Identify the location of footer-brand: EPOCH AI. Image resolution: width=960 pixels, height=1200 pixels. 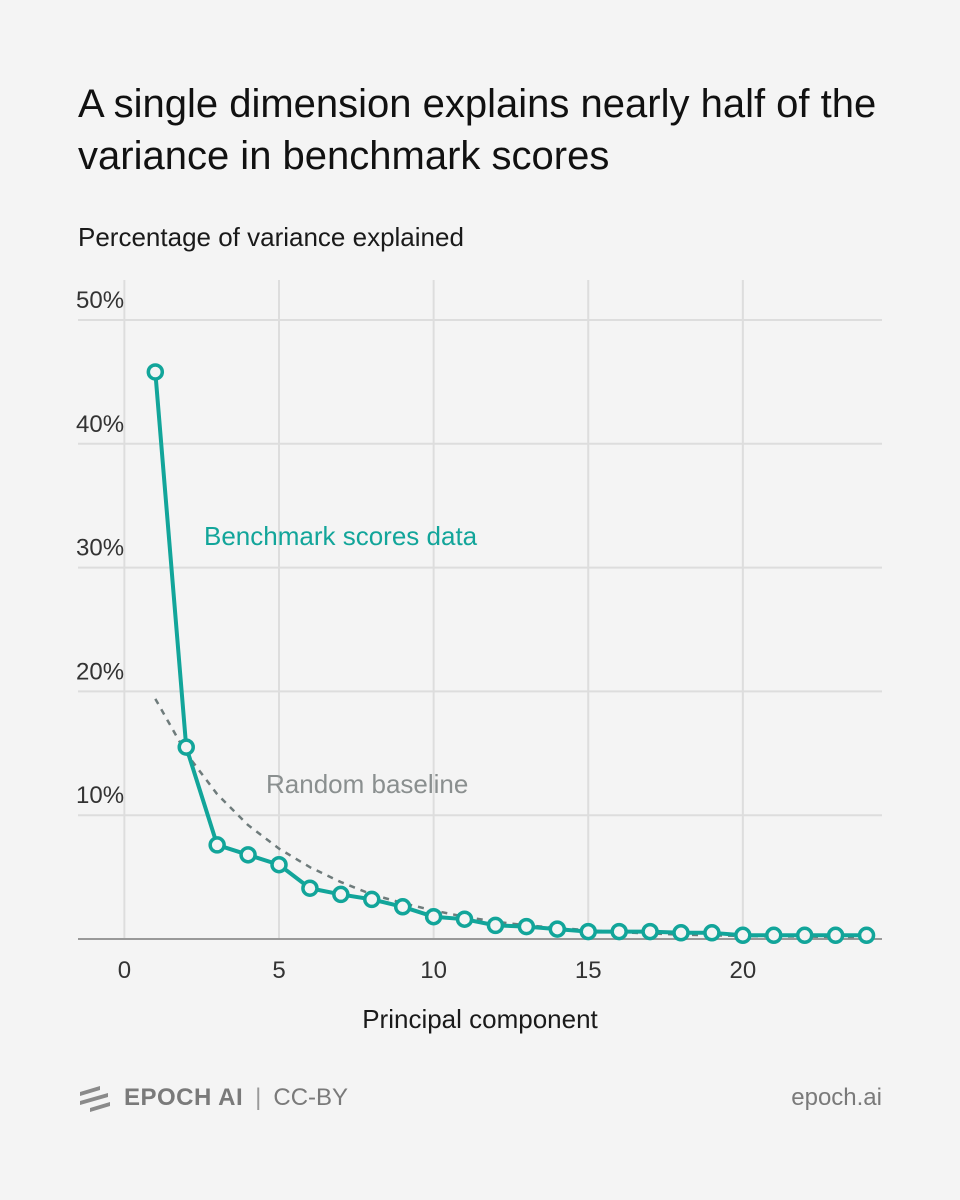
(184, 1097).